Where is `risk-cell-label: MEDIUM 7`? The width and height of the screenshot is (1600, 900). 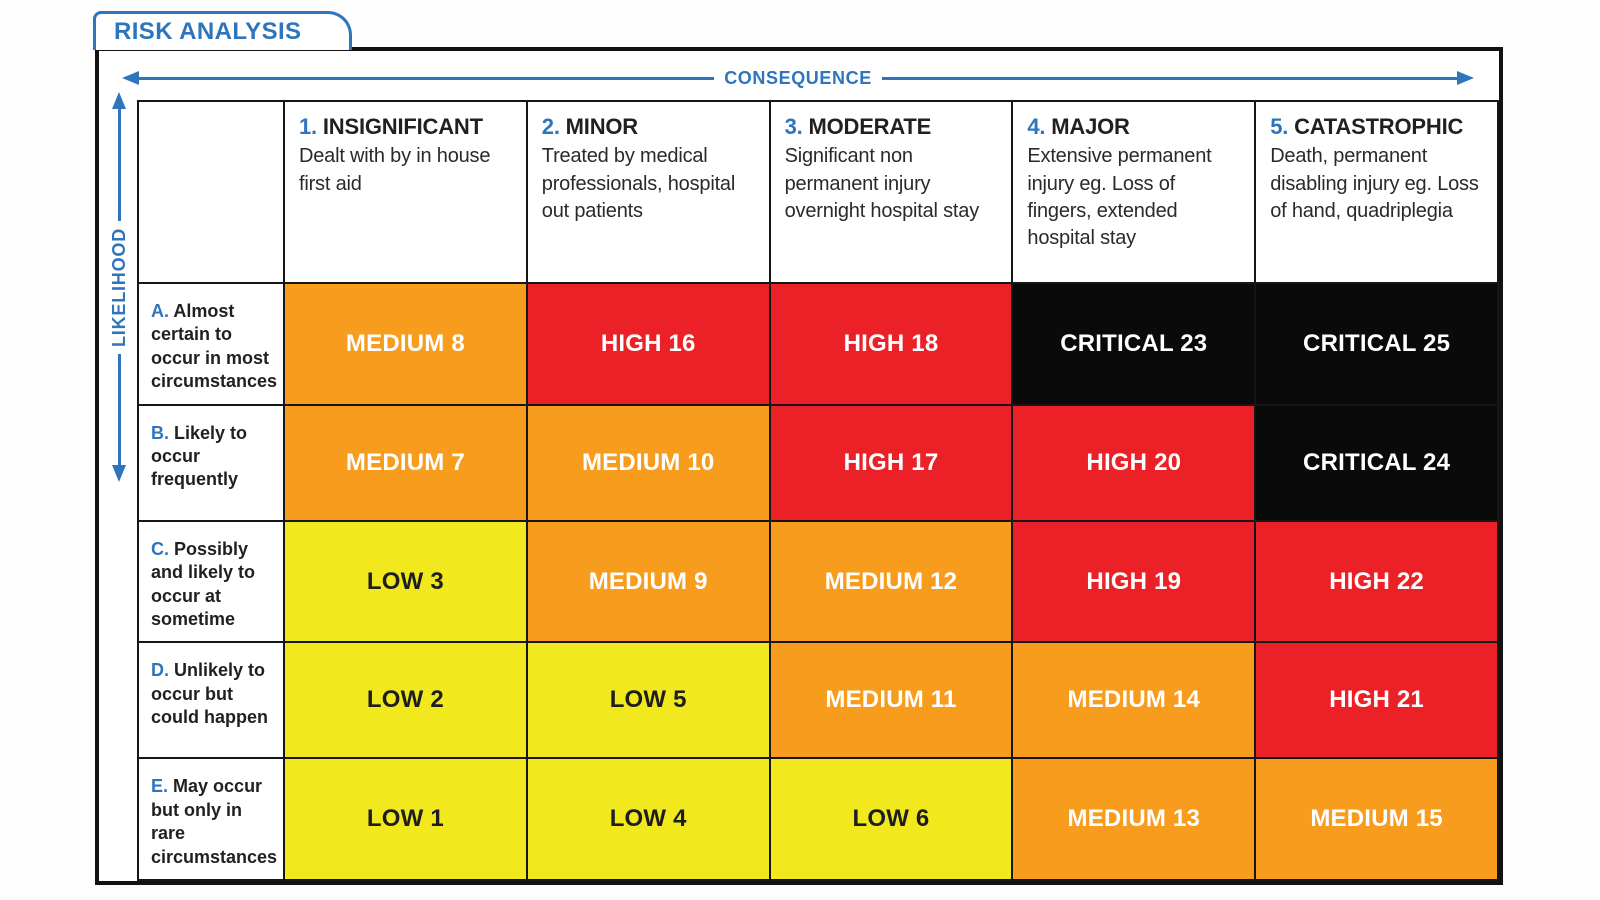
risk-cell-label: MEDIUM 7 is located at coordinates (405, 462).